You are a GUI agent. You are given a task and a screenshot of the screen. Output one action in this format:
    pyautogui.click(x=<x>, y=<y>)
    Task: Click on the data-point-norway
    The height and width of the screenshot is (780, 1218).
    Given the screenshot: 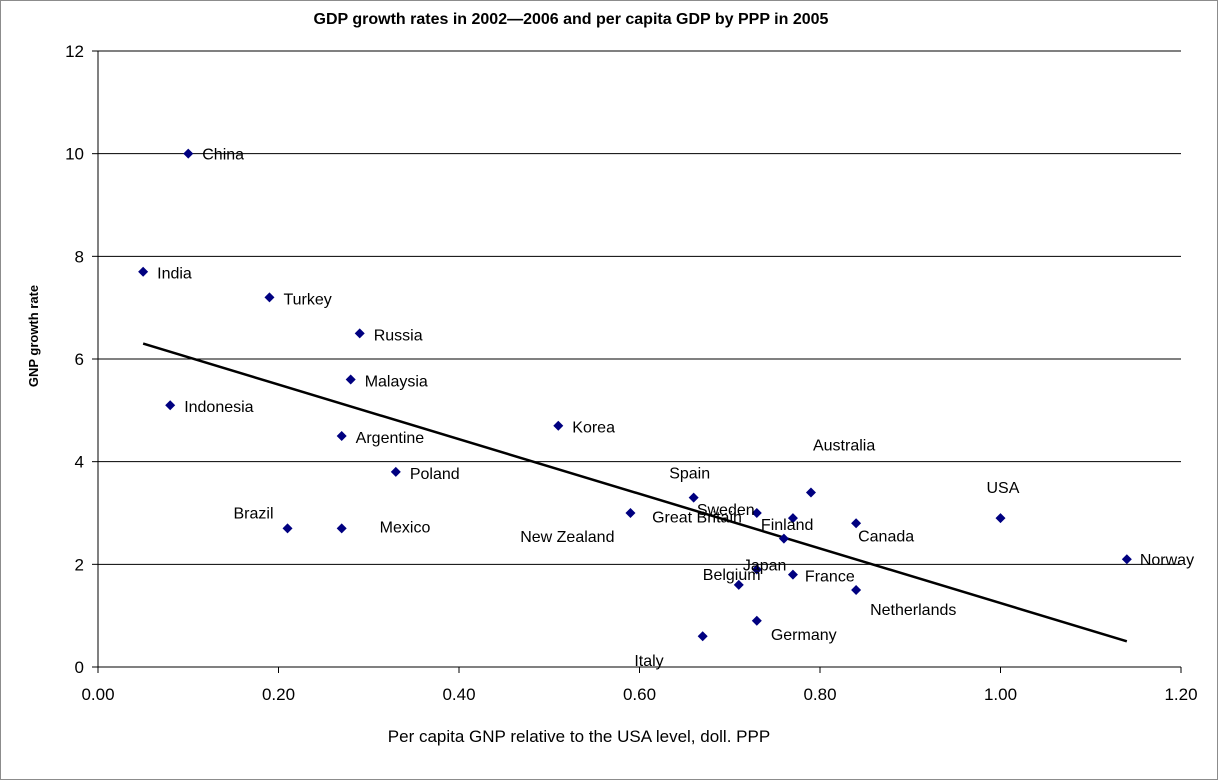 What is the action you would take?
    pyautogui.click(x=1126, y=559)
    